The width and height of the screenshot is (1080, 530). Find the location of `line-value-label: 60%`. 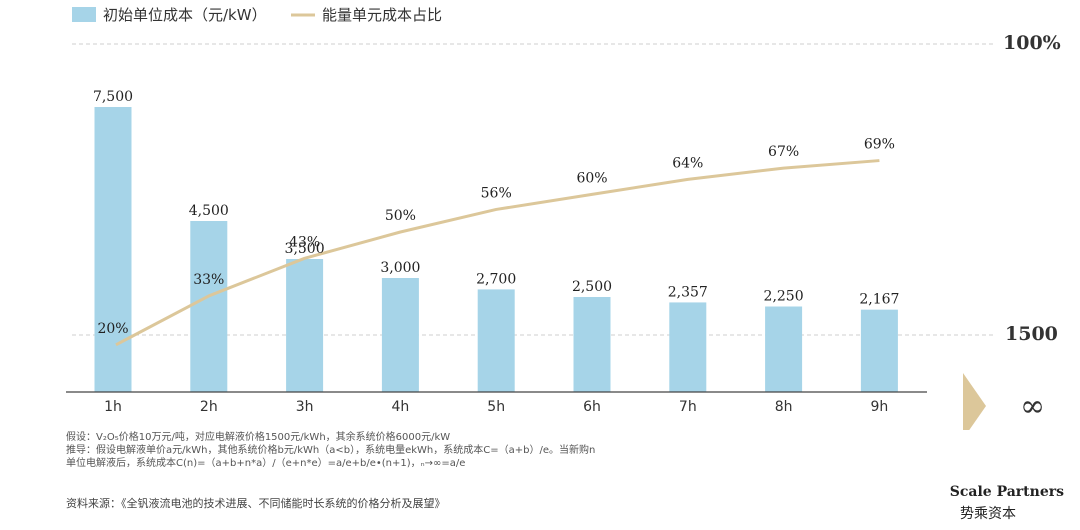

line-value-label: 60% is located at coordinates (591, 178).